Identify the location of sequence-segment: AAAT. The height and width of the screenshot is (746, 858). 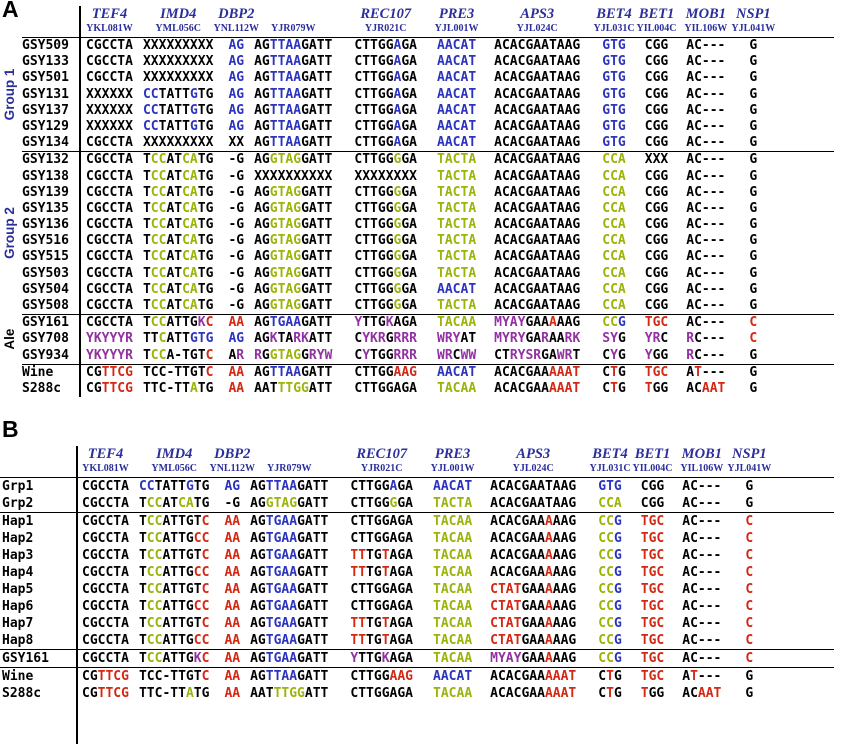
(564, 388).